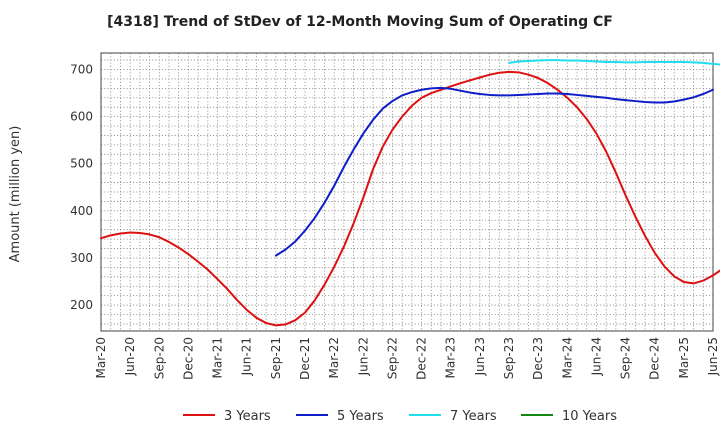 The width and height of the screenshot is (720, 440). Describe the element at coordinates (130, 356) in the screenshot. I see `x-tick-label: Jun-20` at that location.